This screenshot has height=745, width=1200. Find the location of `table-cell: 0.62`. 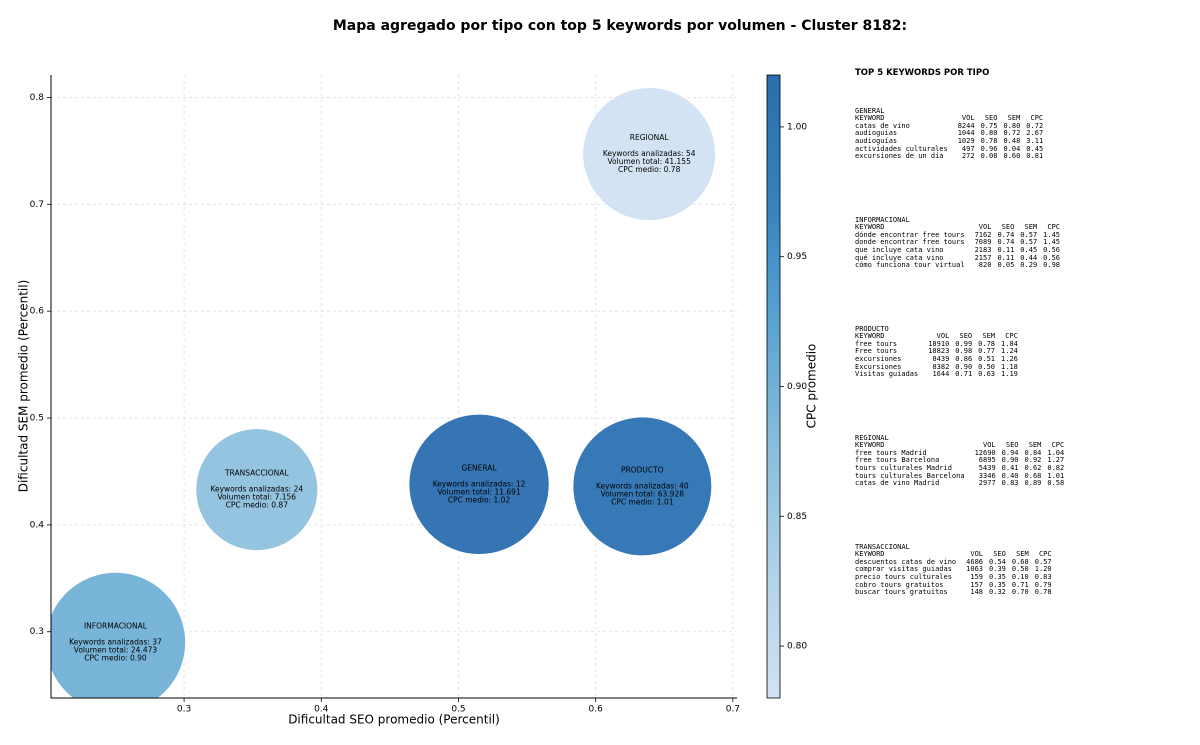

table-cell: 0.62 is located at coordinates (1033, 467).